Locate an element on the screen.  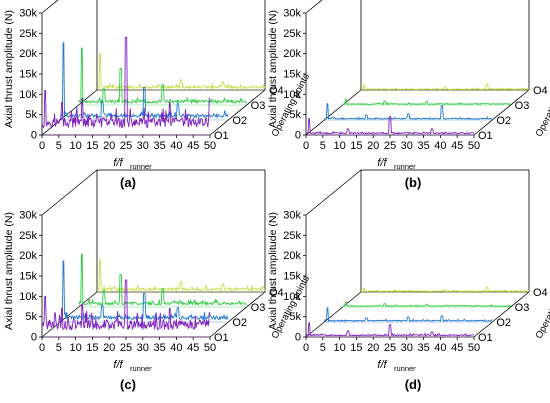
z-axis-label: Operating points is located at coordinates (542, 307).